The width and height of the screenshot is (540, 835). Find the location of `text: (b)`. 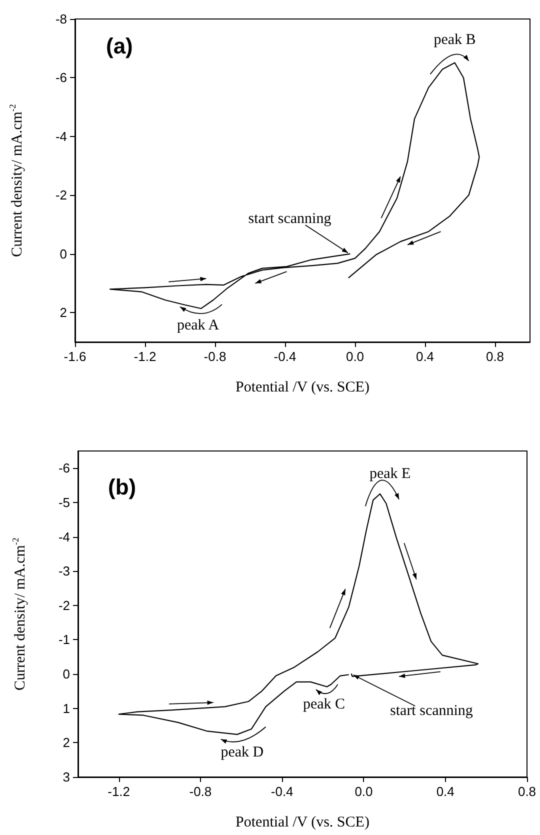

text: (b) is located at coordinates (122, 487).